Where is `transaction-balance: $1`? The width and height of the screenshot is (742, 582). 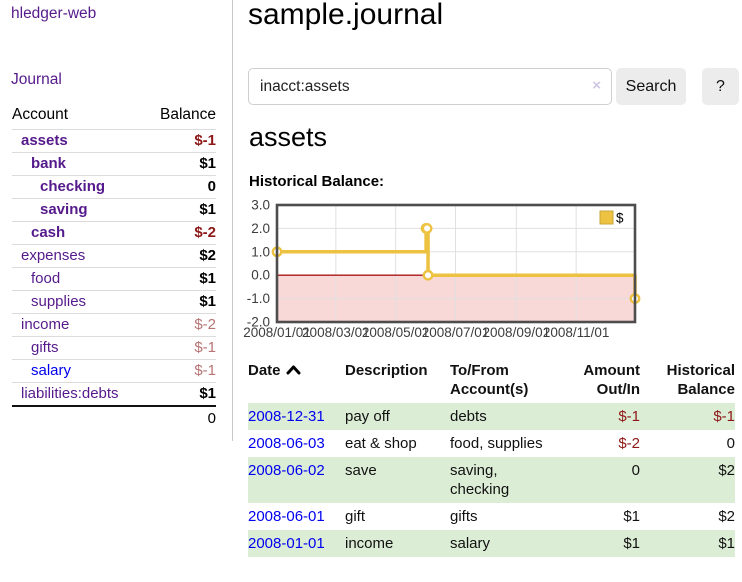
transaction-balance: $1 is located at coordinates (726, 543).